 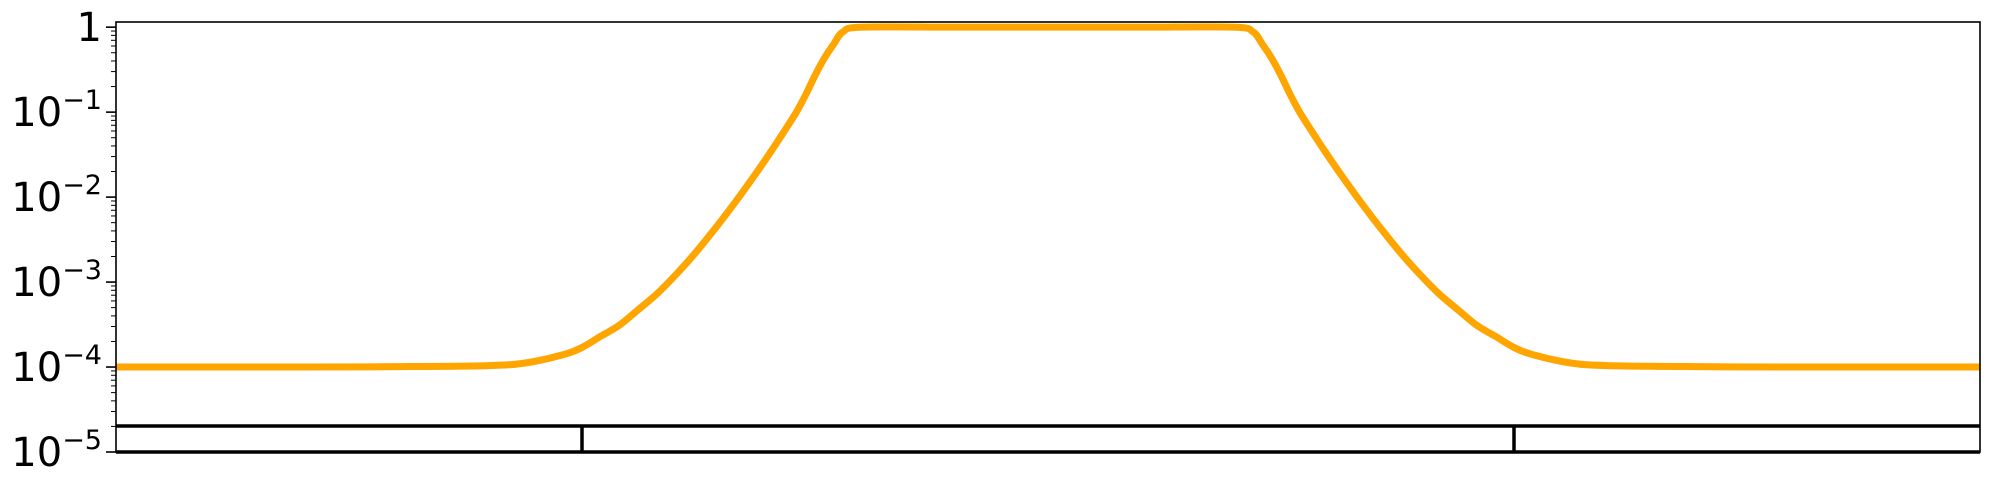 I want to click on y-axis-tick-labels: 110−110−210−310−410−5, so click(x=56, y=240).